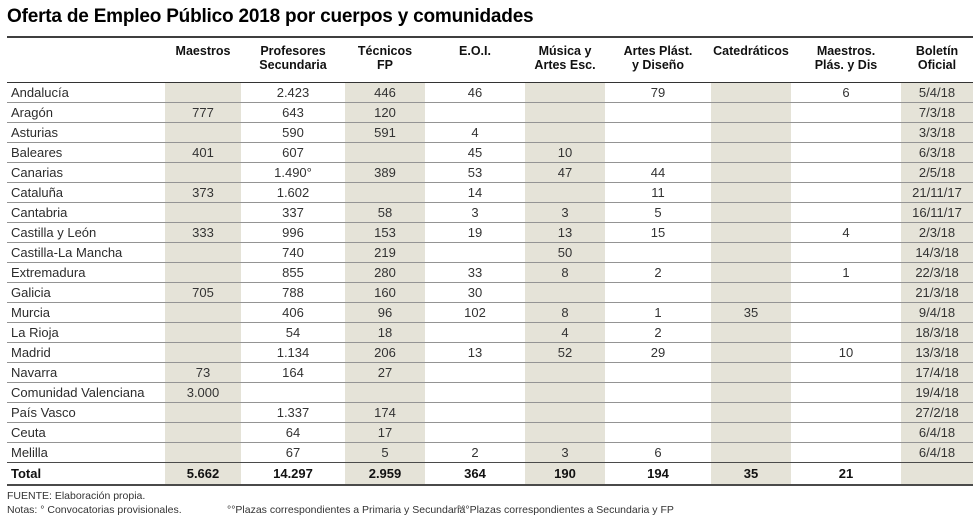  I want to click on table-cell: 153, so click(385, 232).